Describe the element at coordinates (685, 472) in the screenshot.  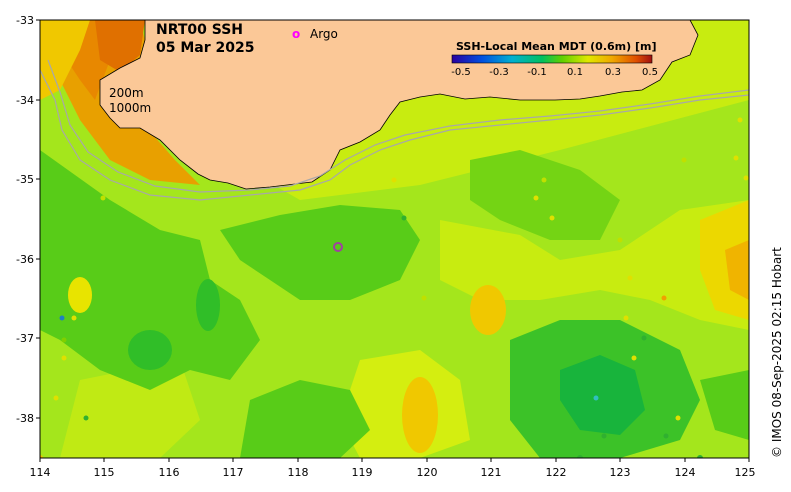
I see `x-tick-label: 124` at that location.